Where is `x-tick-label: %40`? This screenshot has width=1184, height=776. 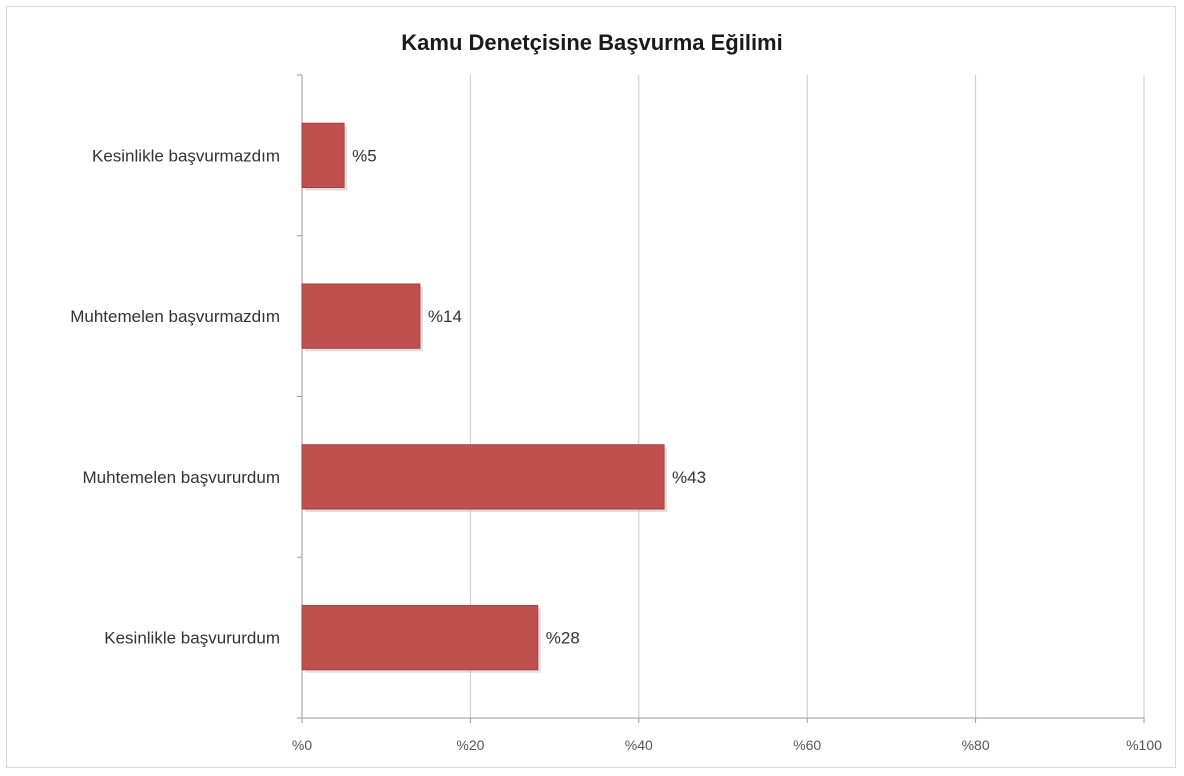 x-tick-label: %40 is located at coordinates (639, 745).